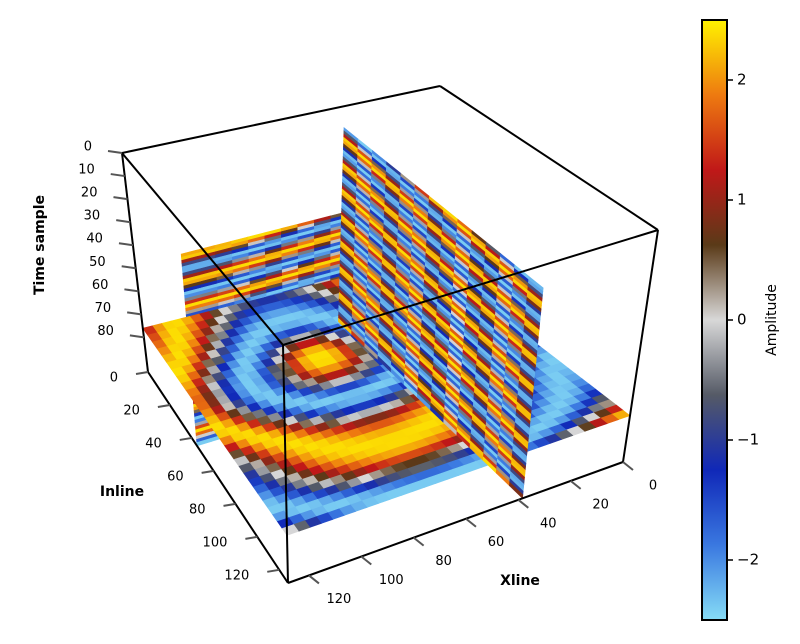 This screenshot has width=800, height=644. Describe the element at coordinates (714, 320) in the screenshot. I see `colorbar` at that location.